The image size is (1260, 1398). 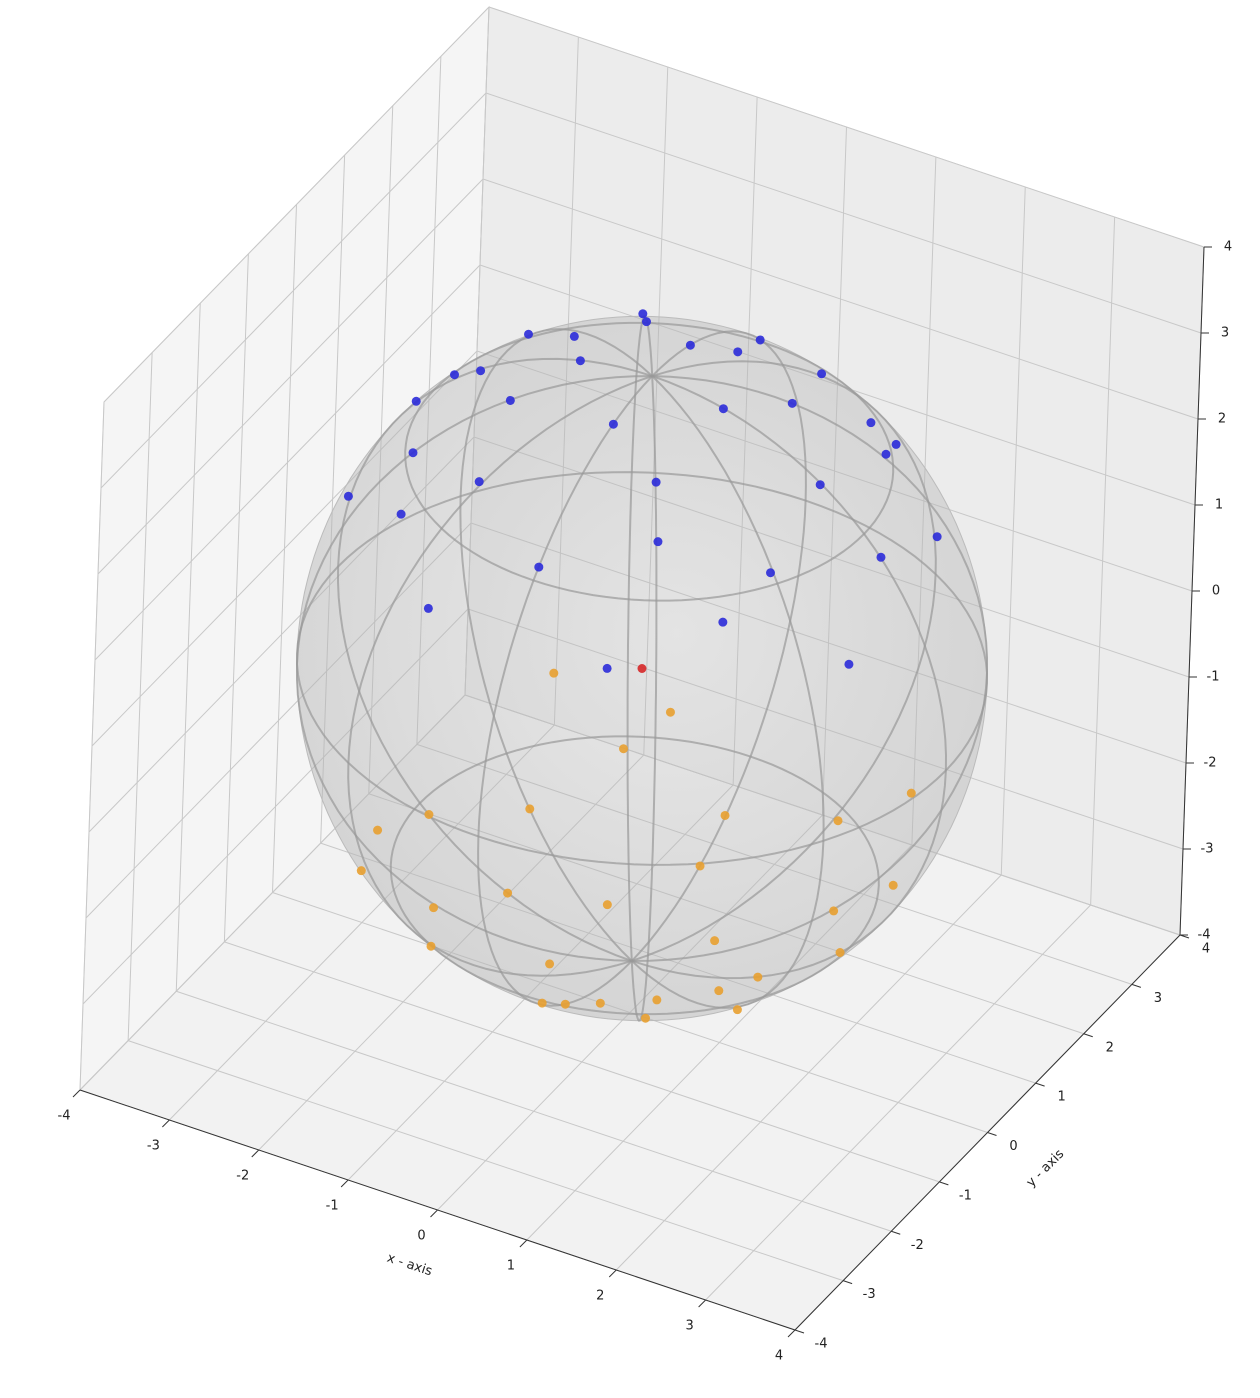 What do you see at coordinates (64, 1116) in the screenshot?
I see `x-tick-label: -4` at bounding box center [64, 1116].